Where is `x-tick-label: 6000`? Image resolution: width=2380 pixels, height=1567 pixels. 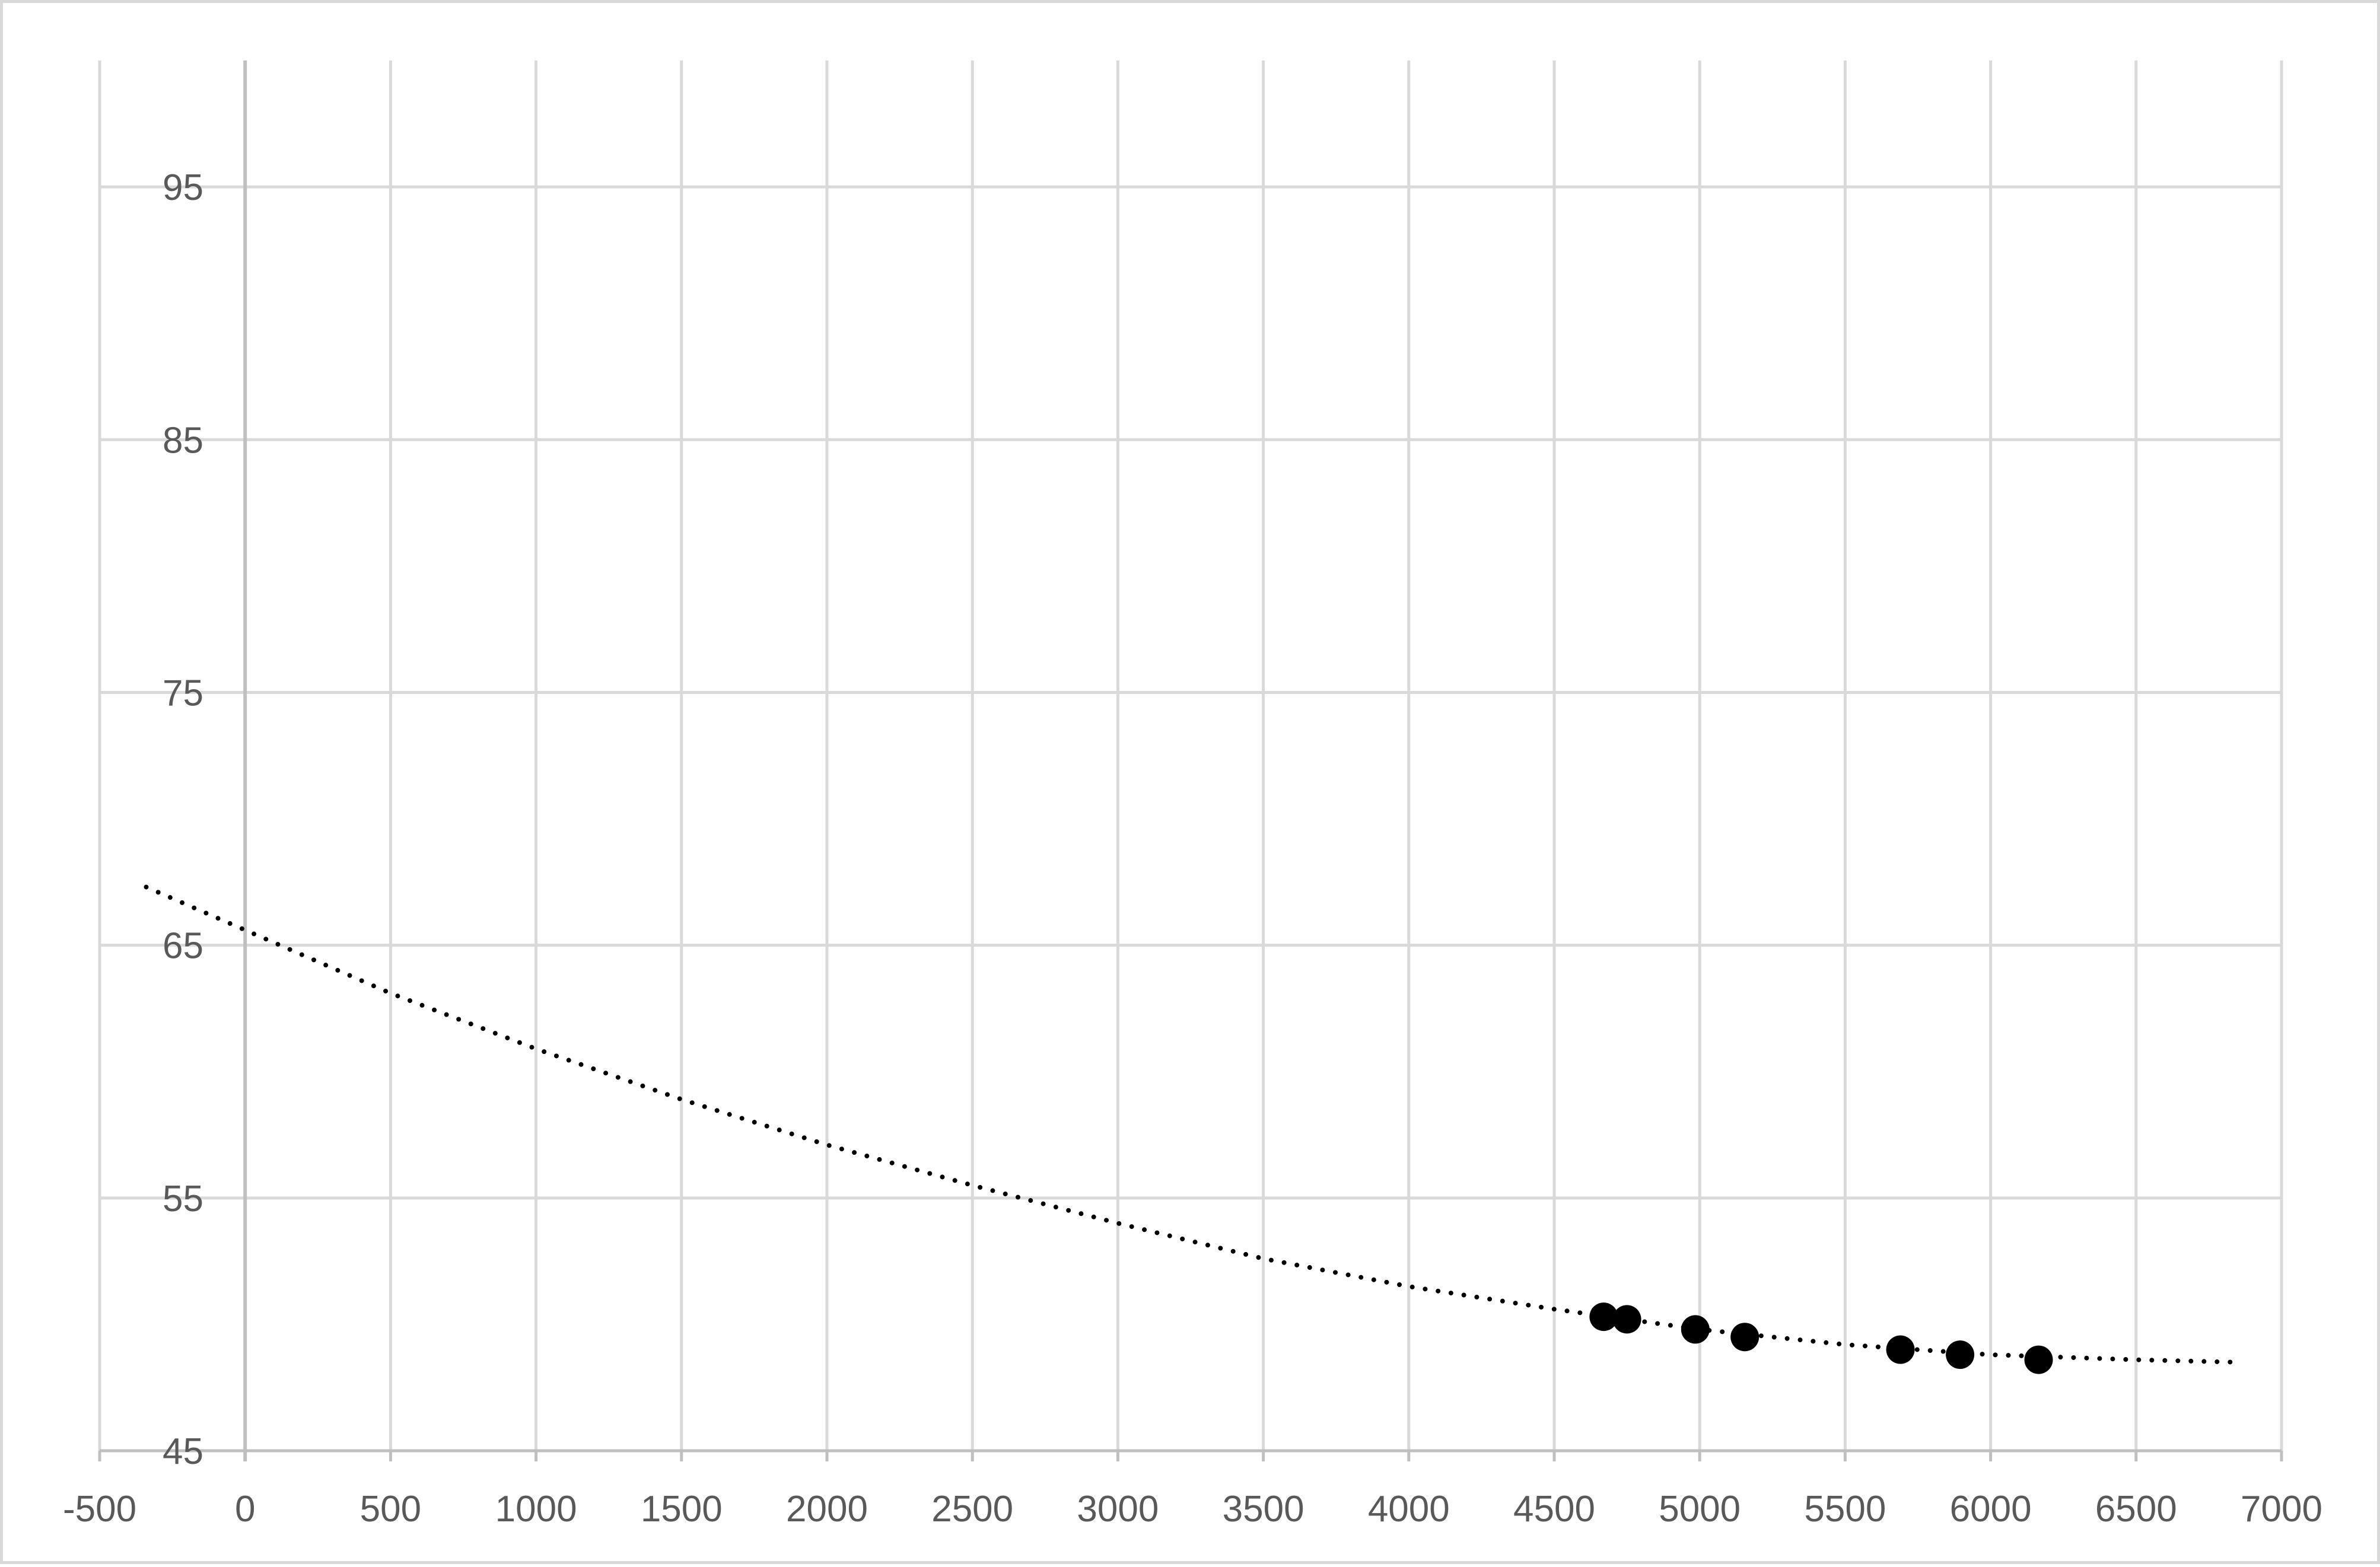
x-tick-label: 6000 is located at coordinates (1991, 1510).